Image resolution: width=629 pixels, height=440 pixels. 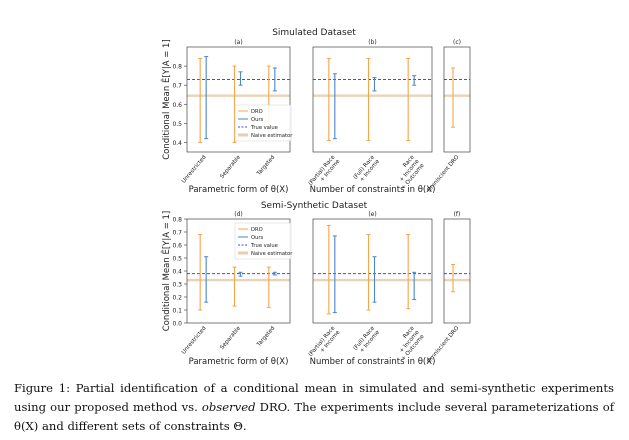 What do you see at coordinates (457, 214) in the screenshot?
I see `panel-label: (f)` at bounding box center [457, 214].